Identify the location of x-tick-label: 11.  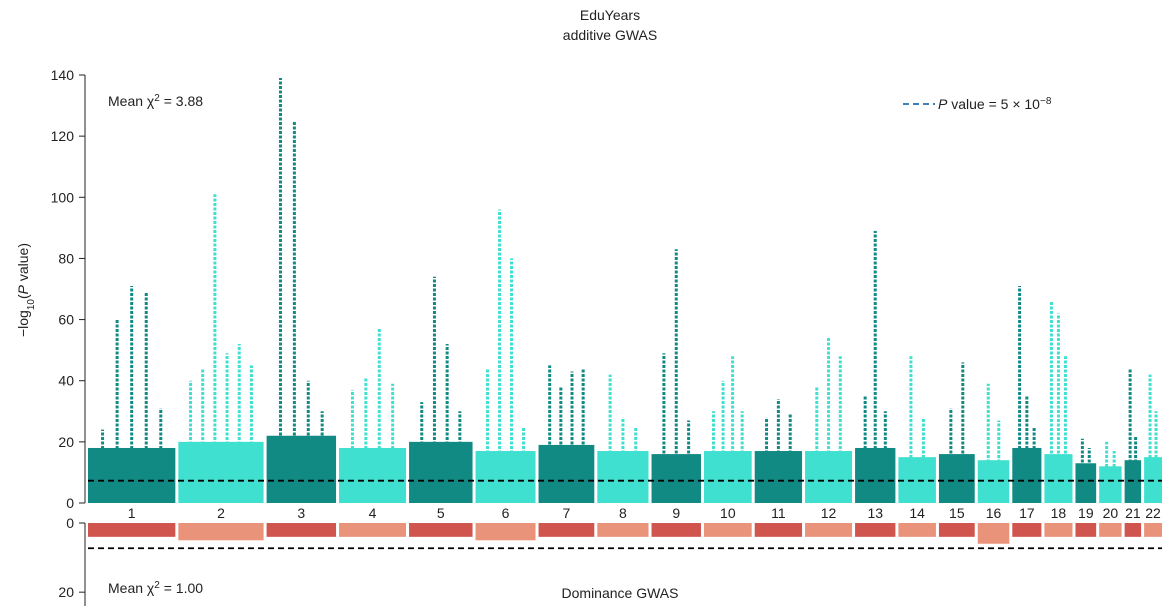
(778, 513).